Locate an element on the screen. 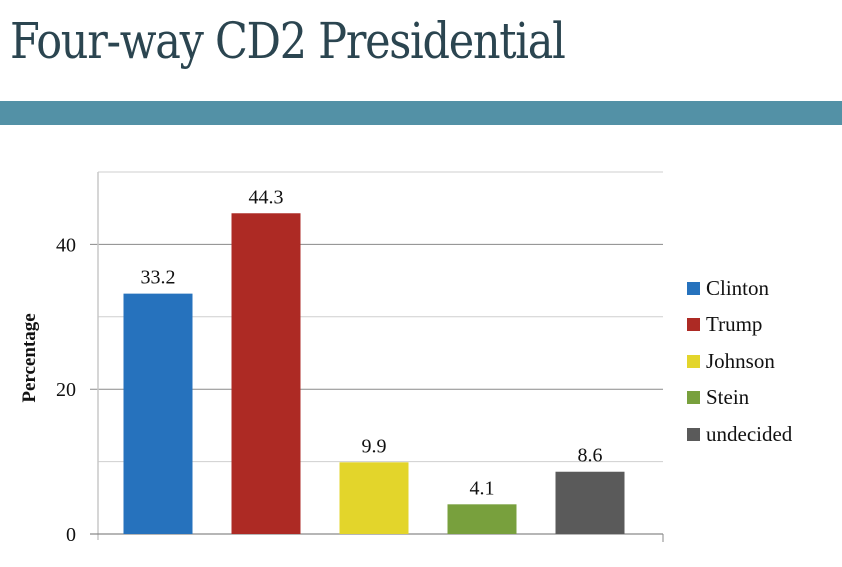 This screenshot has height=567, width=842. bar-clinton is located at coordinates (158, 413).